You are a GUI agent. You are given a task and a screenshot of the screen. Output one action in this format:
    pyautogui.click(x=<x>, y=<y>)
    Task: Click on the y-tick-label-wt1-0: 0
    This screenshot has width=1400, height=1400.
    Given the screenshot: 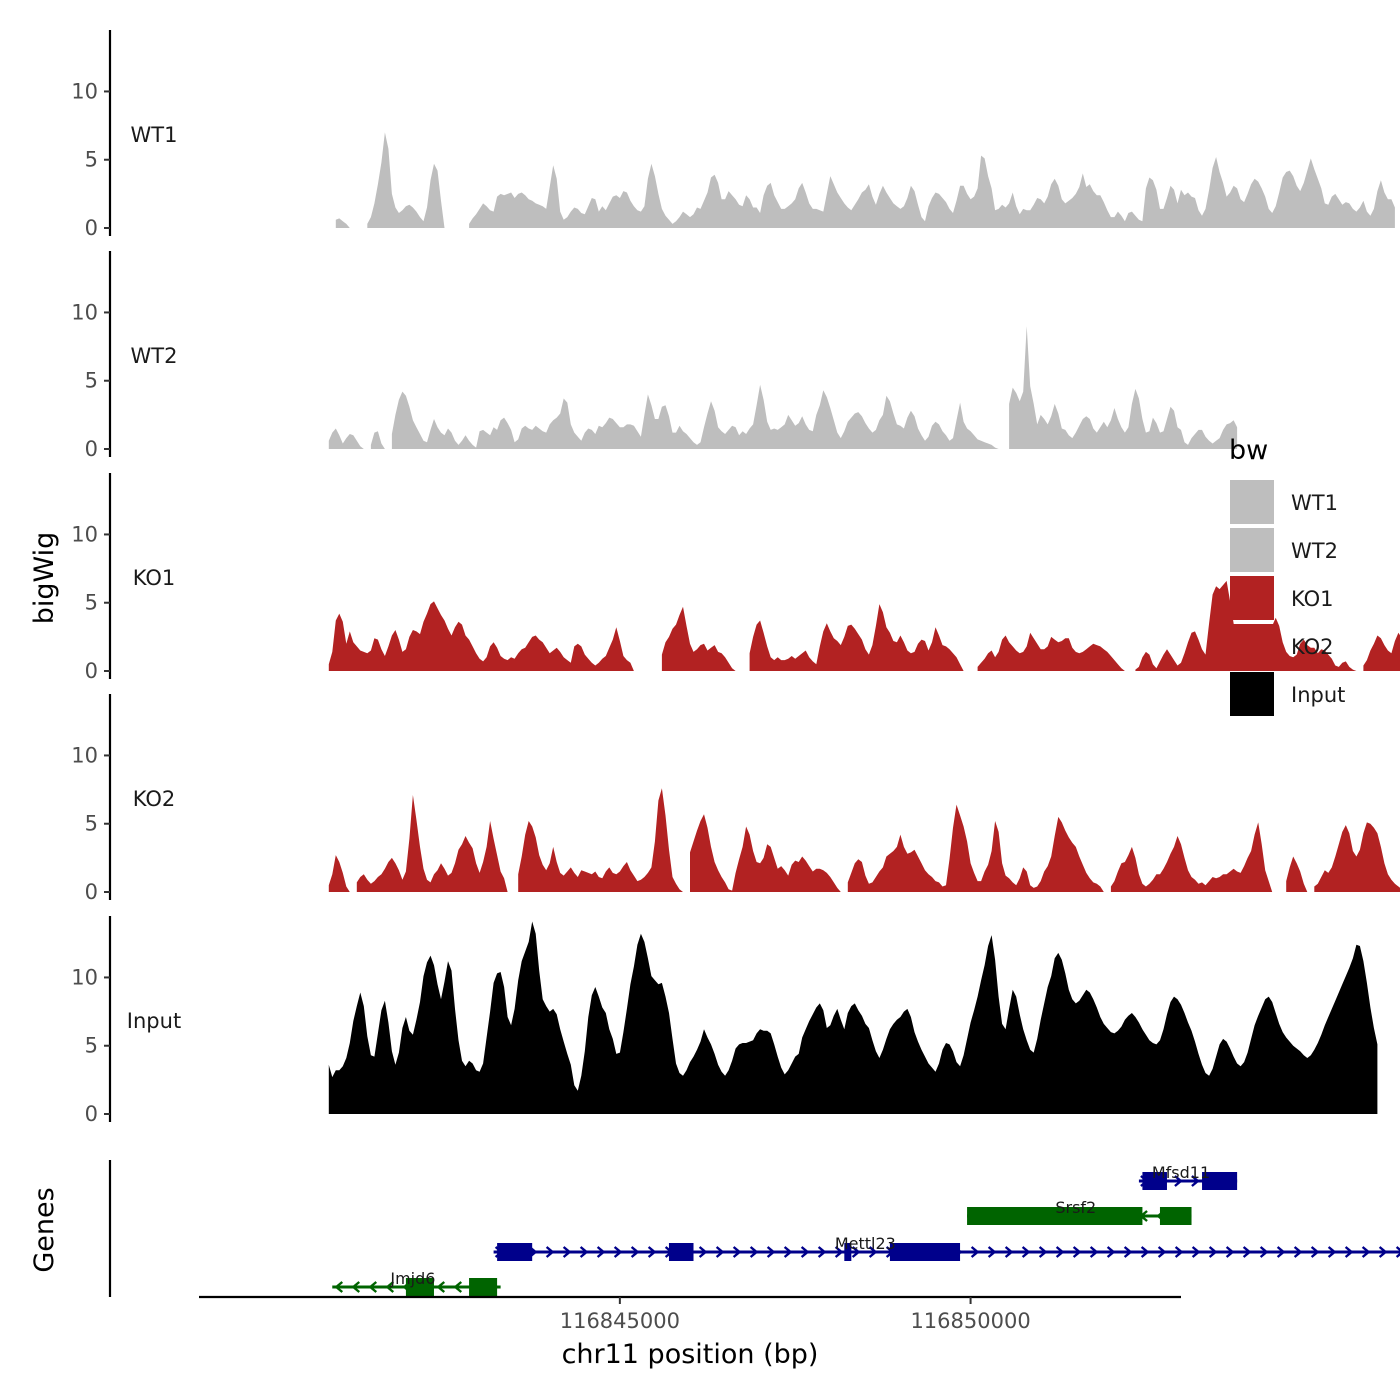 What is the action you would take?
    pyautogui.click(x=91, y=228)
    